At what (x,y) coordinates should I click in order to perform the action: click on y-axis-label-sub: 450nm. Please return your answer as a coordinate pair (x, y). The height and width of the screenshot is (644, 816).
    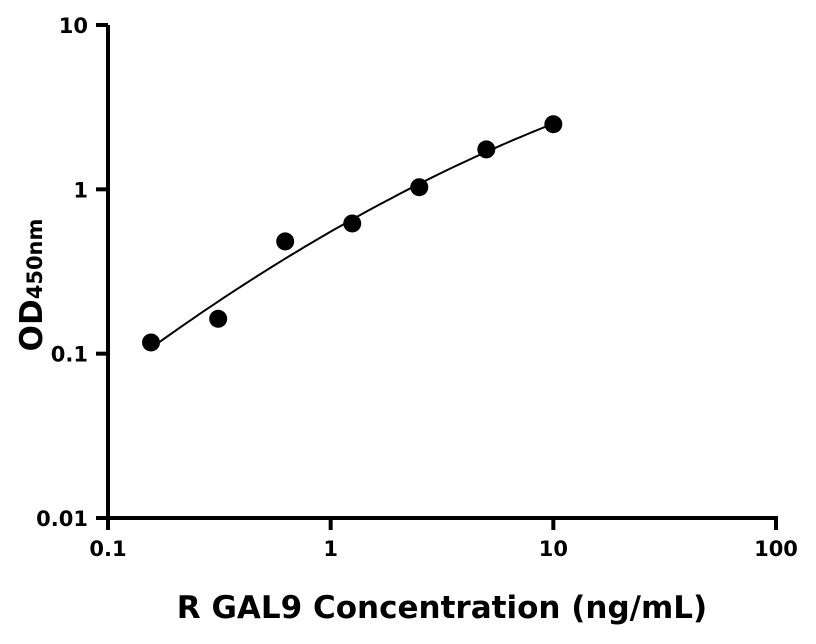
    Looking at the image, I should click on (35, 259).